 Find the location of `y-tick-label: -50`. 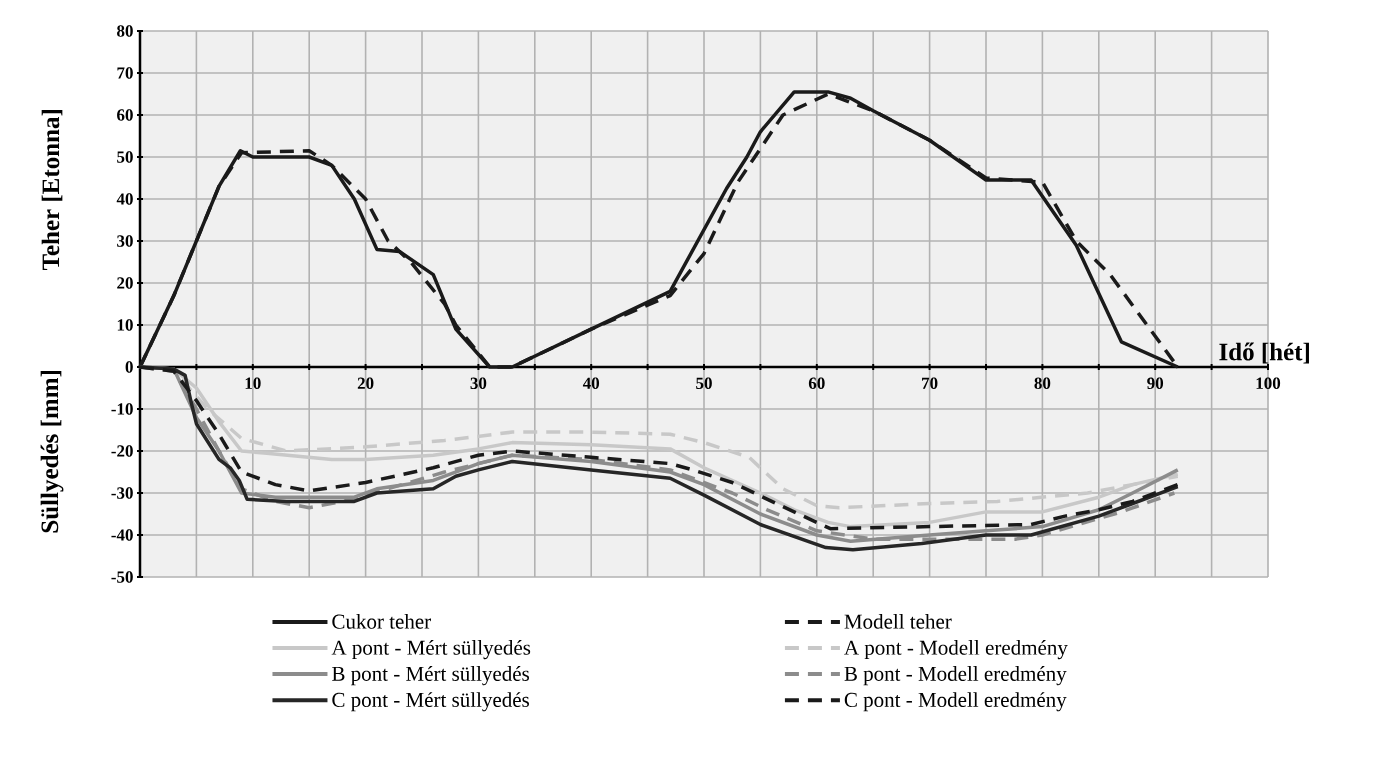

y-tick-label: -50 is located at coordinates (122, 577).